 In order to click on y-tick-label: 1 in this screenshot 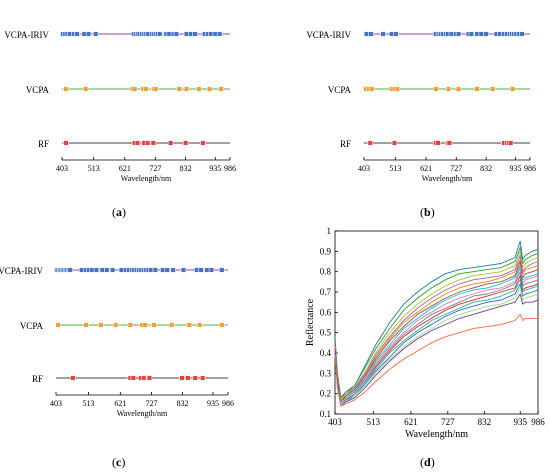, I will do `click(329, 231)`.